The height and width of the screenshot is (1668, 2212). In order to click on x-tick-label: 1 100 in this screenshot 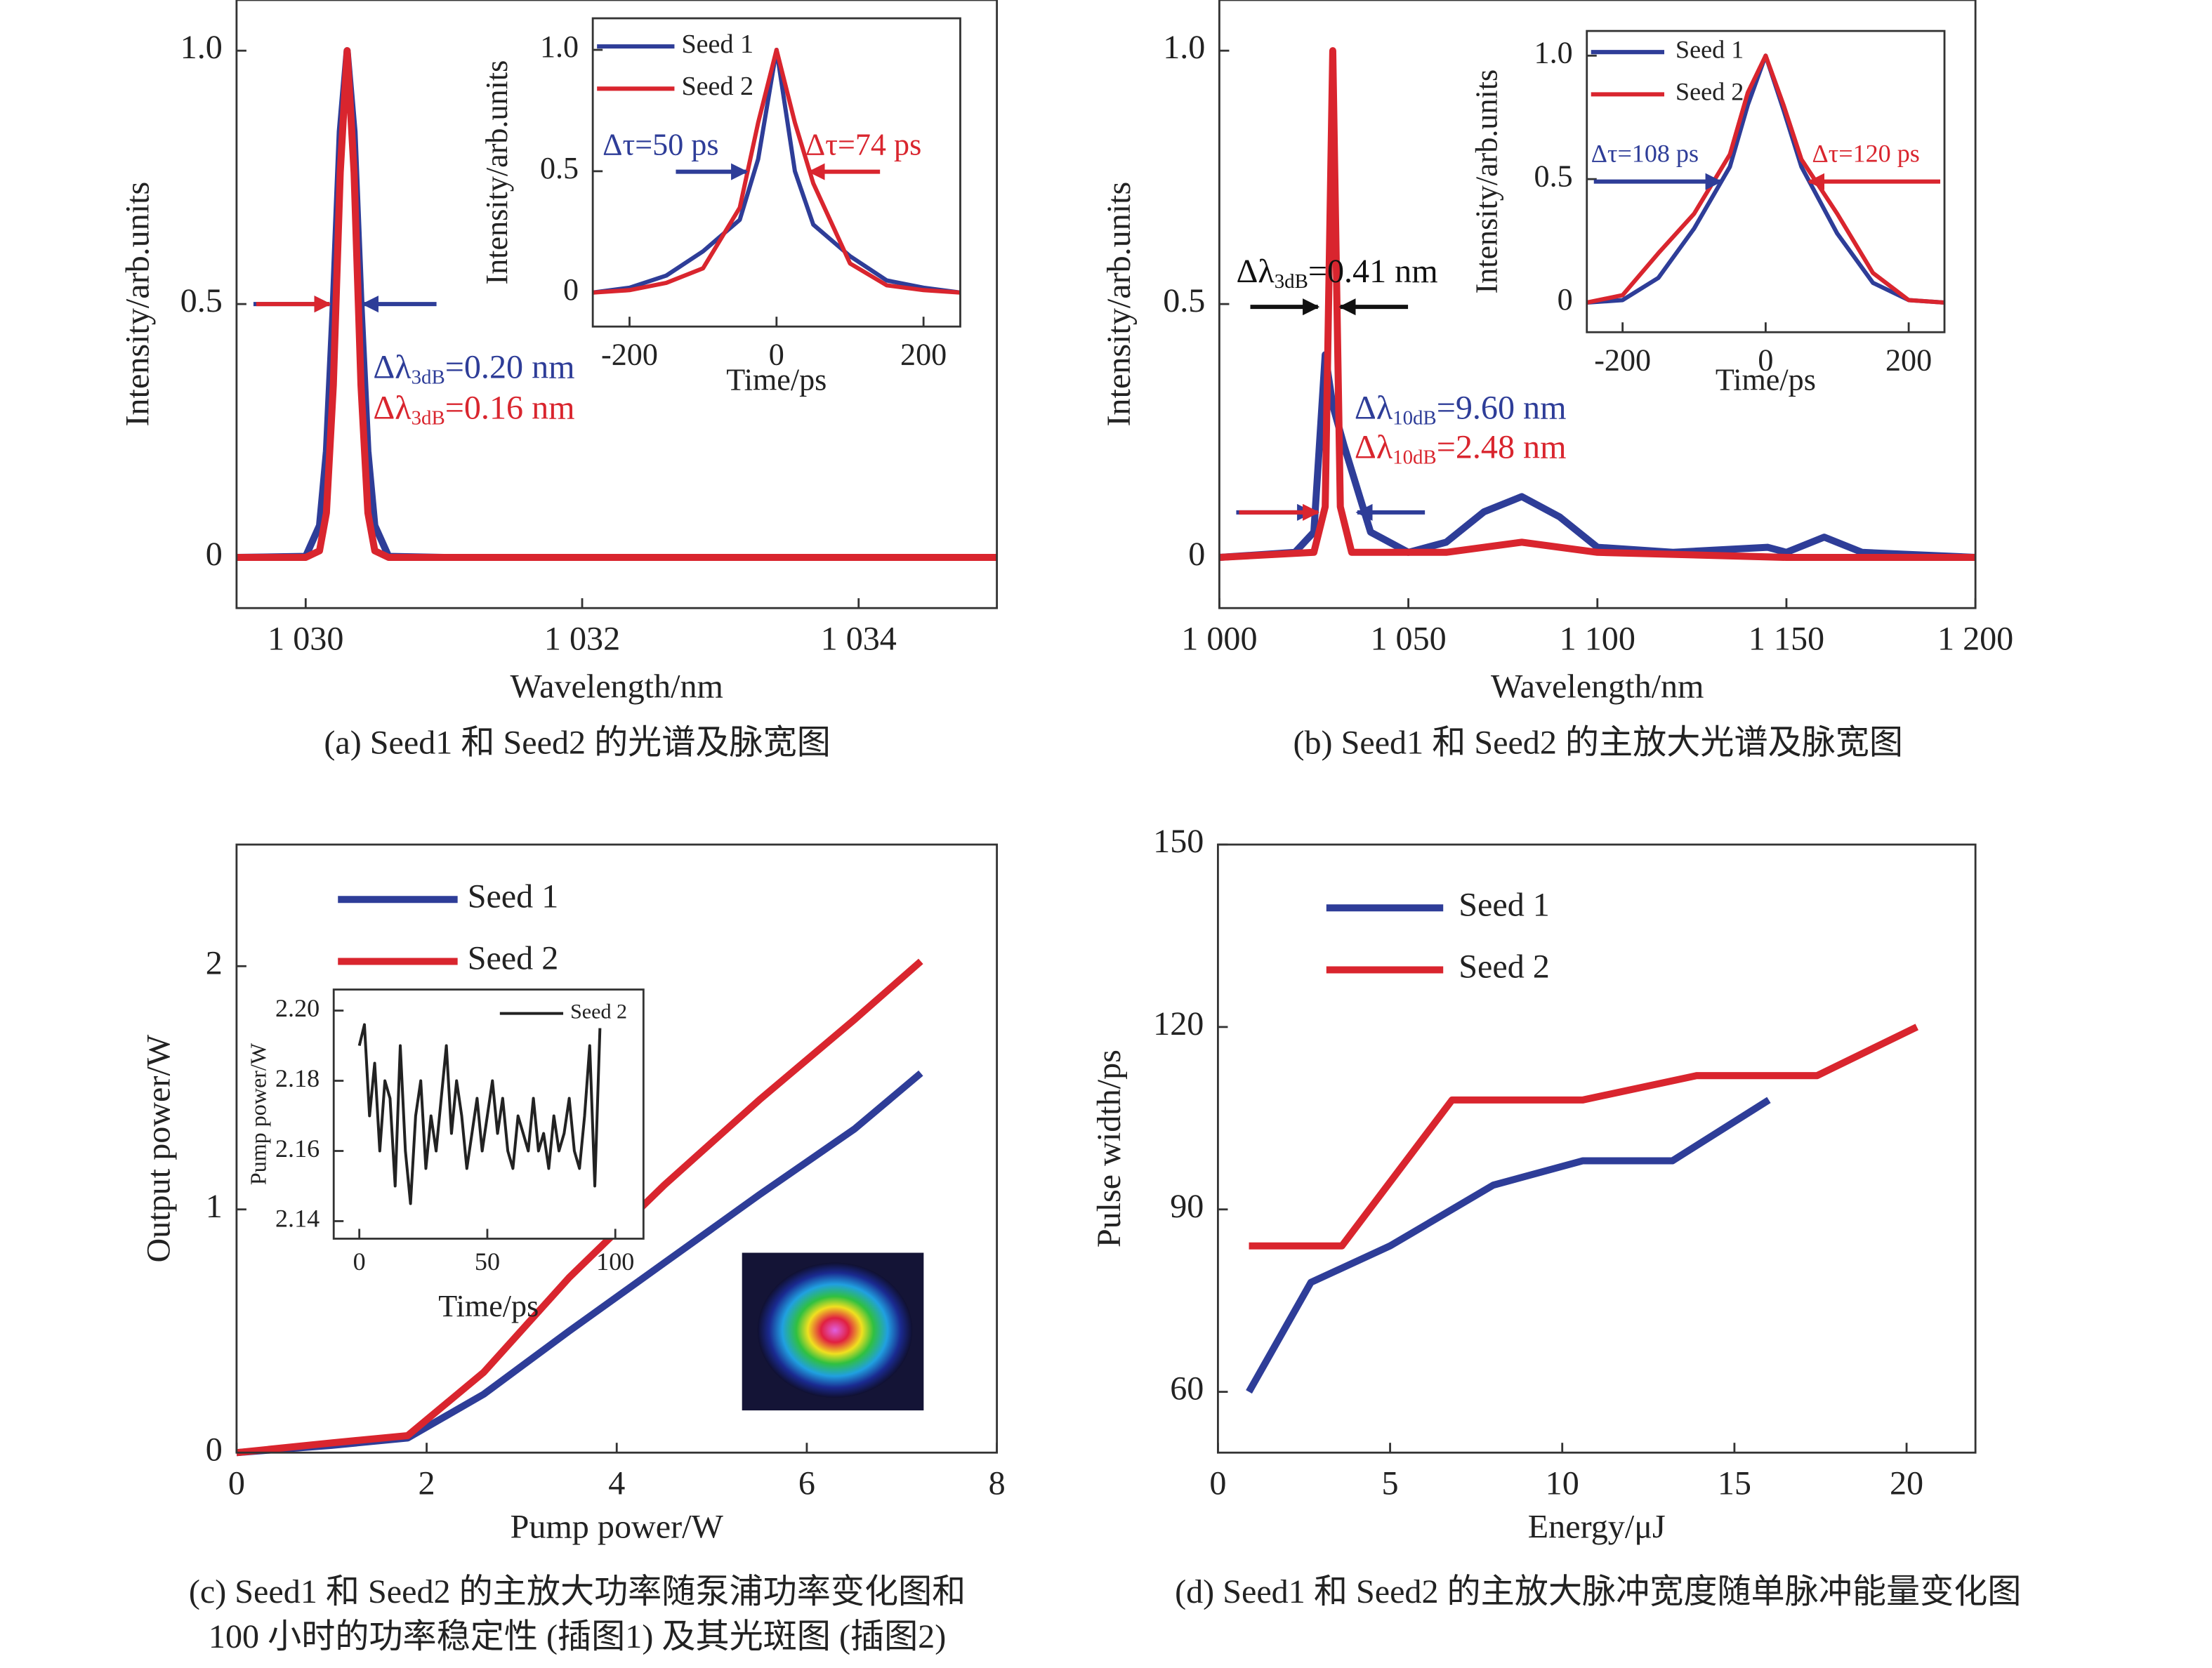, I will do `click(1597, 638)`.